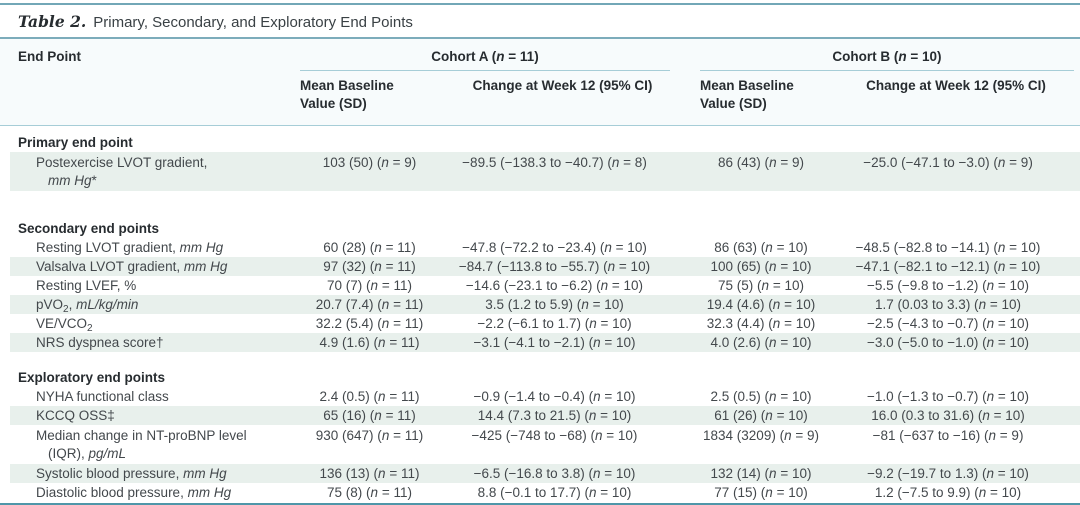 This screenshot has width=1080, height=505. What do you see at coordinates (554, 473) in the screenshot?
I see `cell-cohort-a-change: −6.5 (−16.8 to 3.8) (n = 10)` at bounding box center [554, 473].